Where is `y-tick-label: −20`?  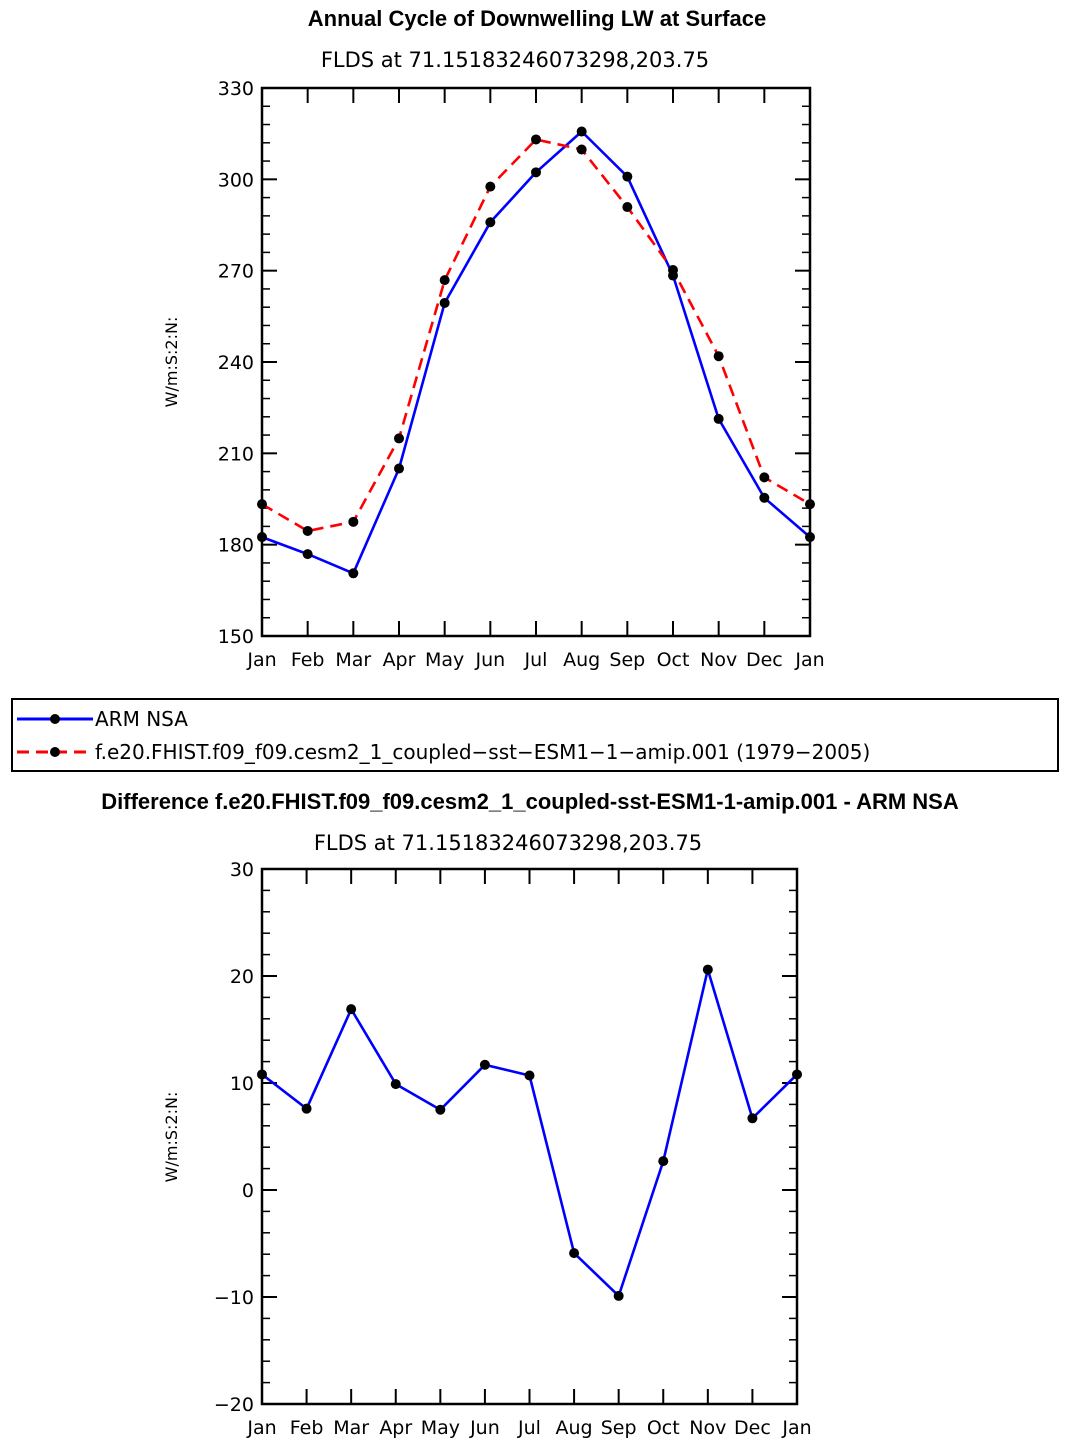
y-tick-label: −20 is located at coordinates (234, 1405).